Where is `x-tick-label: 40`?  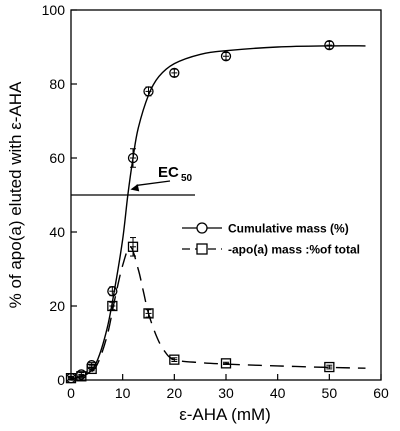
x-tick-label: 40 is located at coordinates (278, 393).